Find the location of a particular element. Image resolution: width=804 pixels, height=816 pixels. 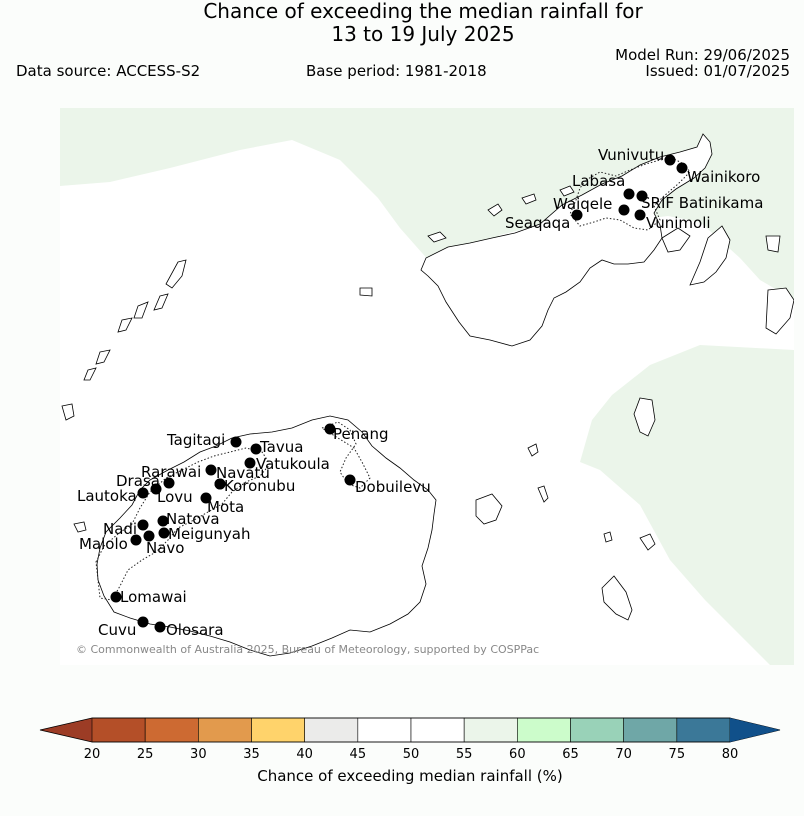

colorbar-tick-label: 40 is located at coordinates (304, 754).